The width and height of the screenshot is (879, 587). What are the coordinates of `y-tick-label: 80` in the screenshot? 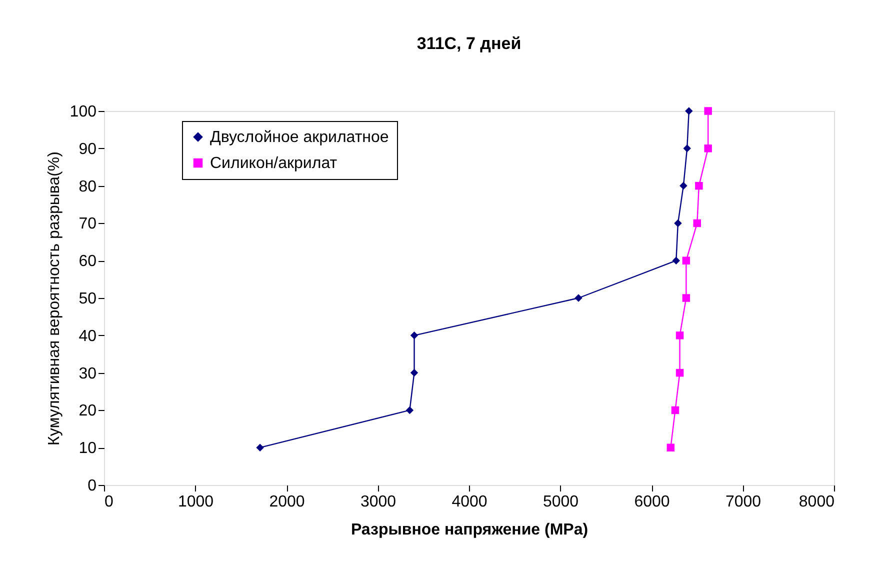 It's located at (87, 187).